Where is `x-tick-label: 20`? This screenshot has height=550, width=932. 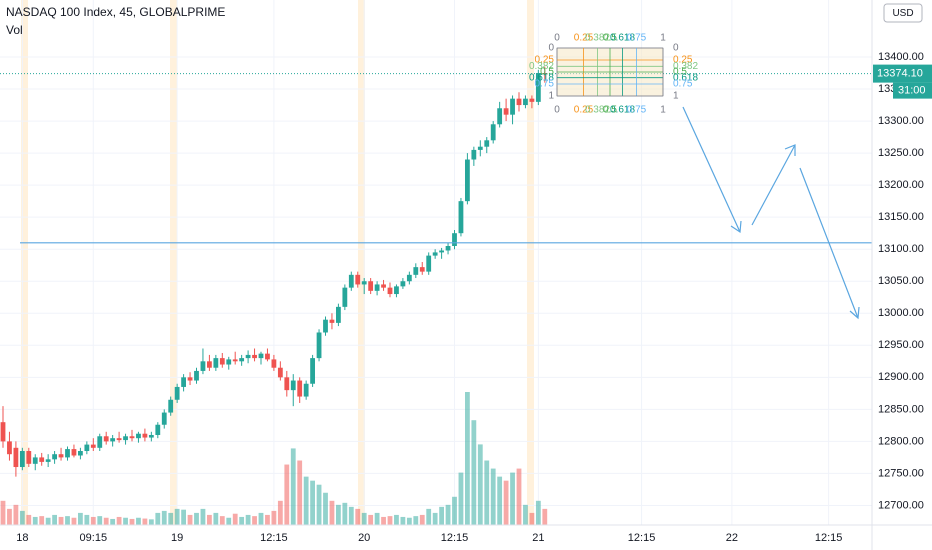 x-tick-label: 20 is located at coordinates (364, 538).